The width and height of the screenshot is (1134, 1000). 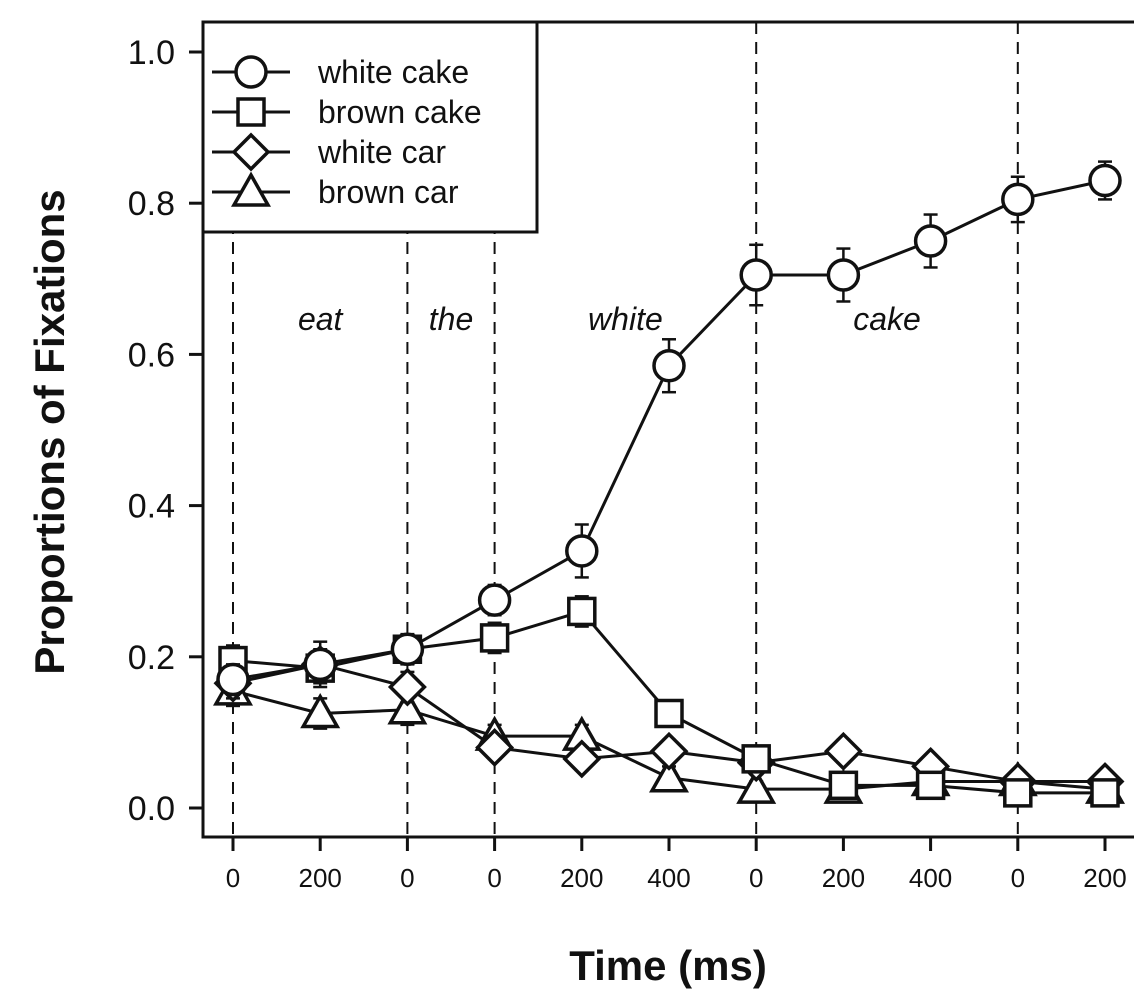 I want to click on y-tick-label: 0.0, so click(x=151, y=809).